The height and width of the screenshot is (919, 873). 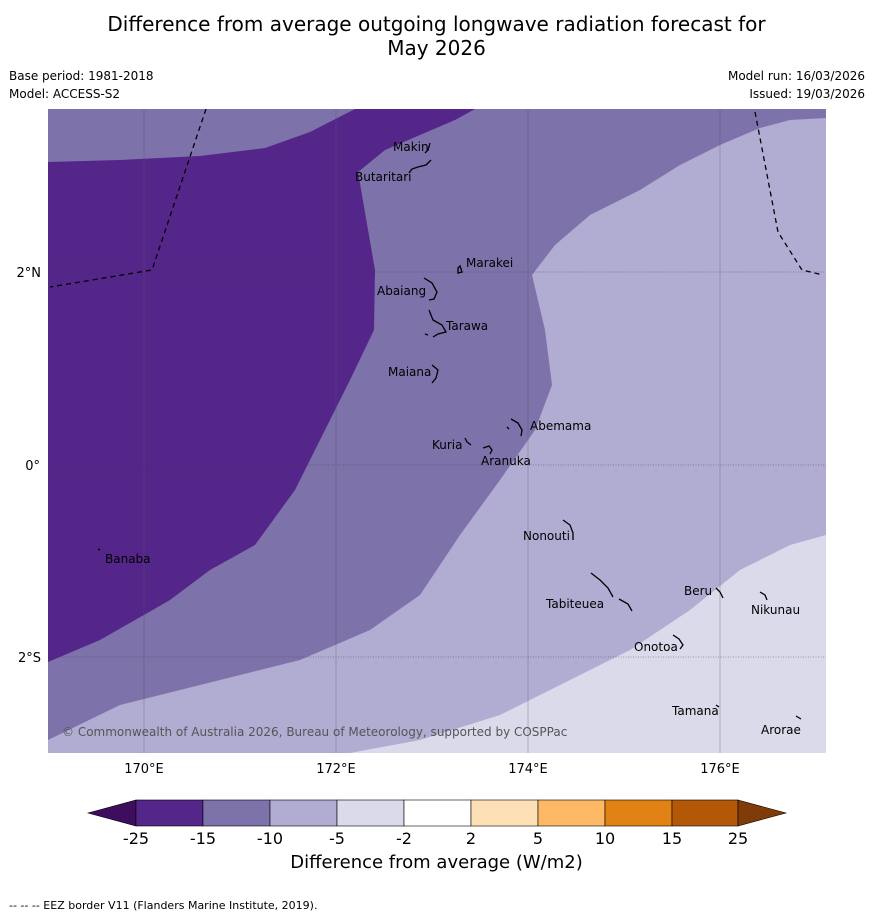 I want to click on place-label-butaritari: Butaritari, so click(x=383, y=177).